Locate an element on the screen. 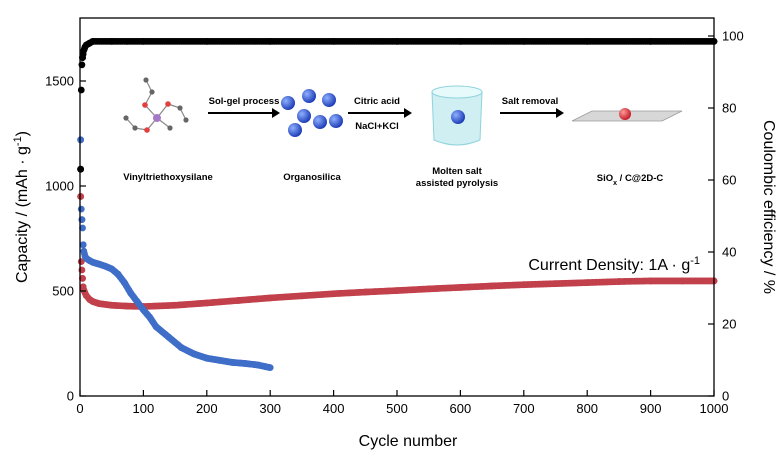  y-axis-left-label: Capacity / (mAh · g-1) is located at coordinates (21, 207).